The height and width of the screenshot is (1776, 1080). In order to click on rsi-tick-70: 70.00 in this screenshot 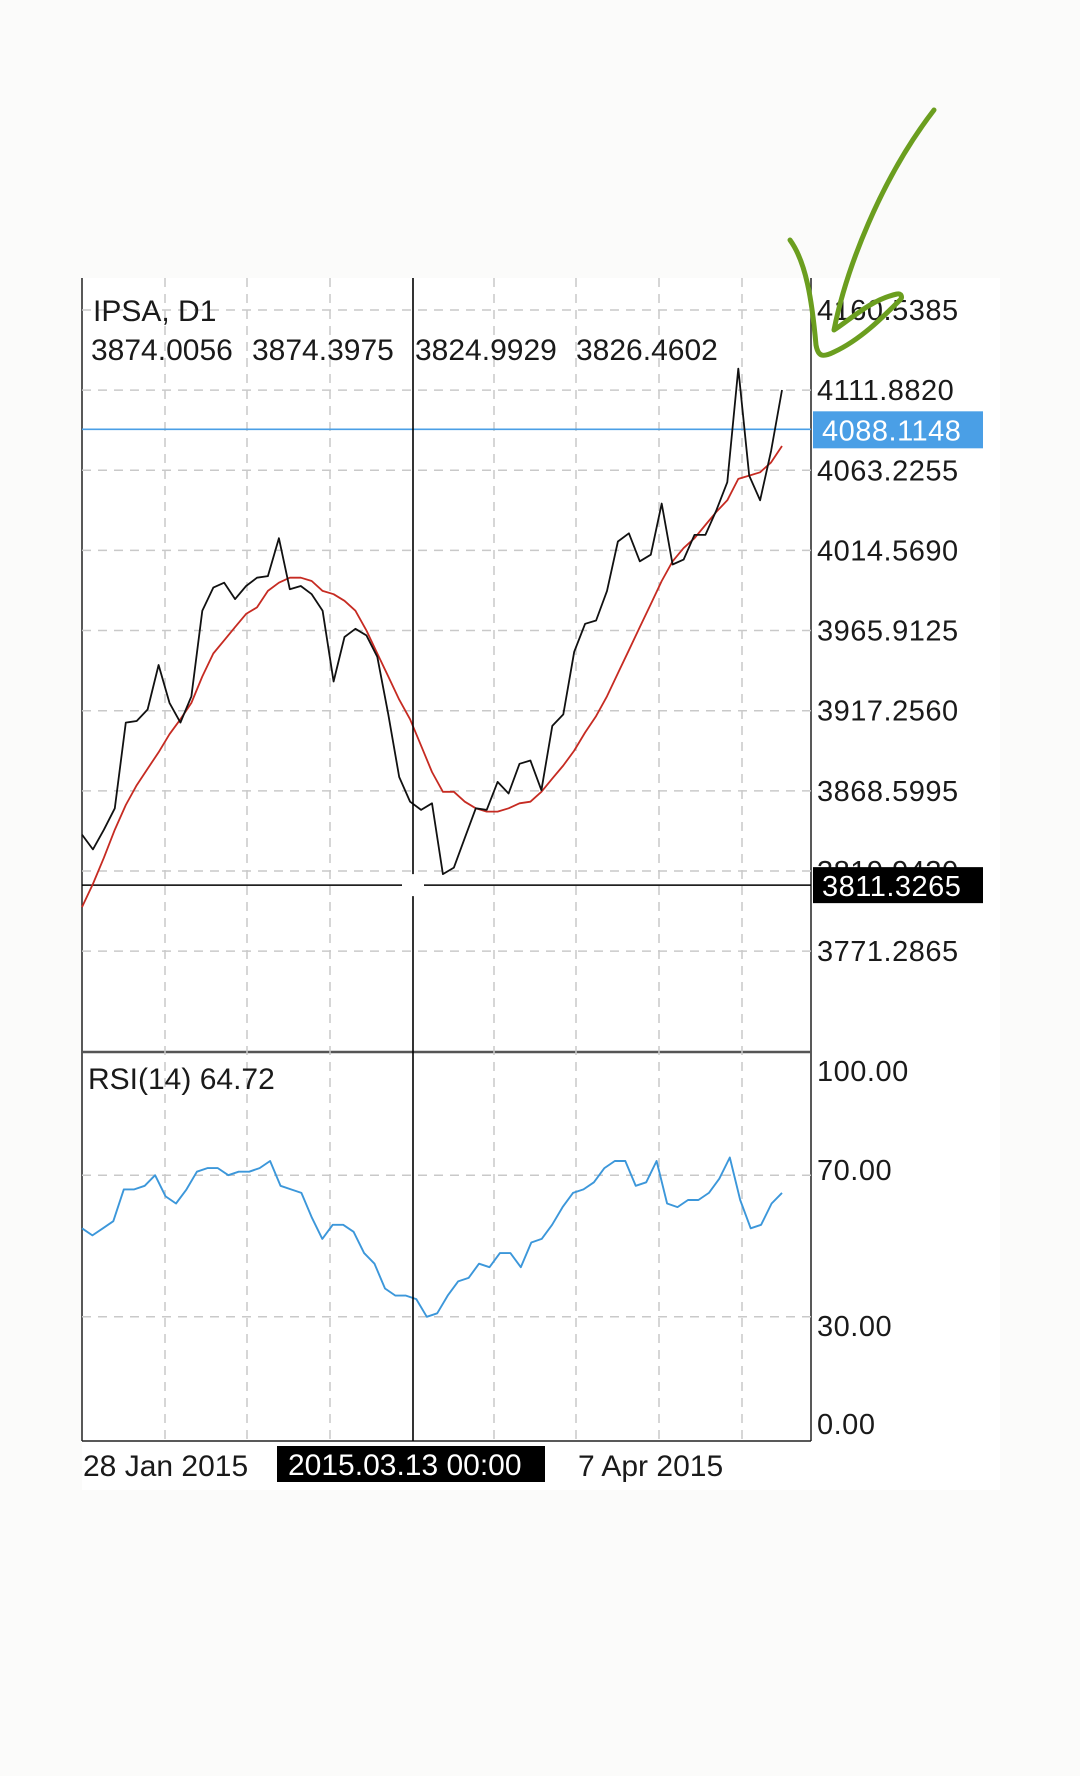, I will do `click(854, 1171)`.